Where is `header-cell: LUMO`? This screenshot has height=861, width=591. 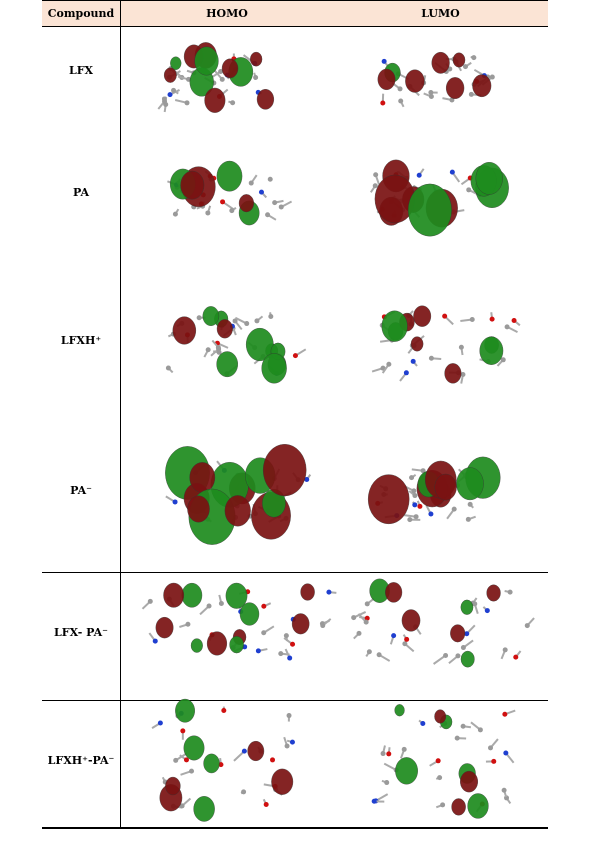
header-cell: LUMO is located at coordinates (440, 13).